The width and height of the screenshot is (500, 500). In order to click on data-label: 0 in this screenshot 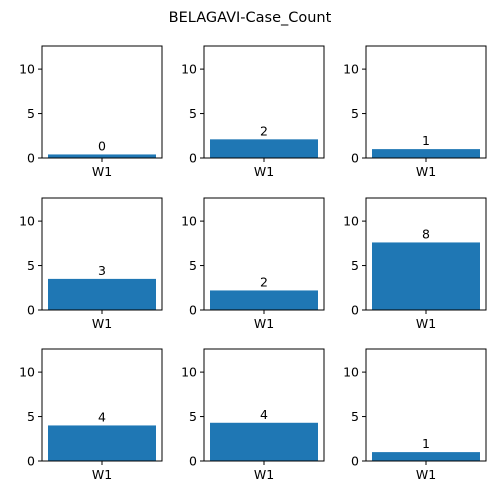, I will do `click(102, 145)`.